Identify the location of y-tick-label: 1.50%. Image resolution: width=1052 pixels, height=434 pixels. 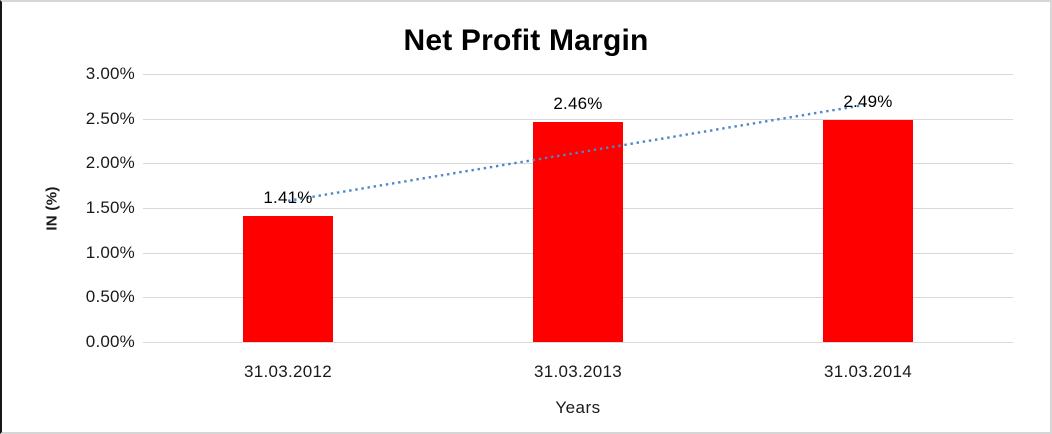
(110, 207).